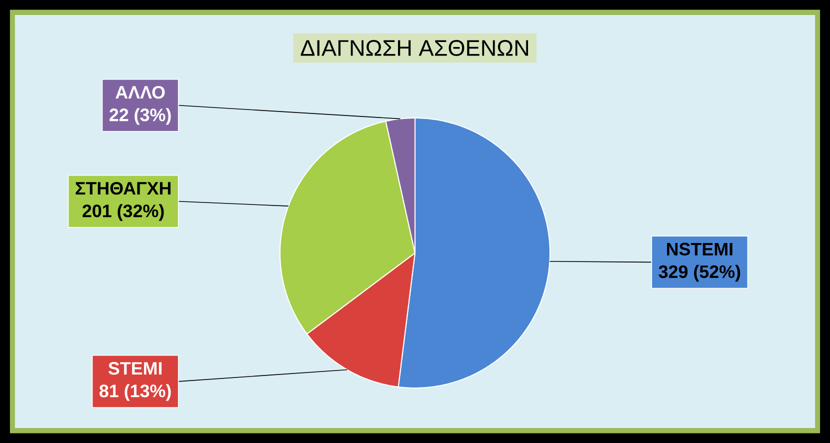  Describe the element at coordinates (123, 212) in the screenshot. I see `data-label: 201 (32%)` at that location.